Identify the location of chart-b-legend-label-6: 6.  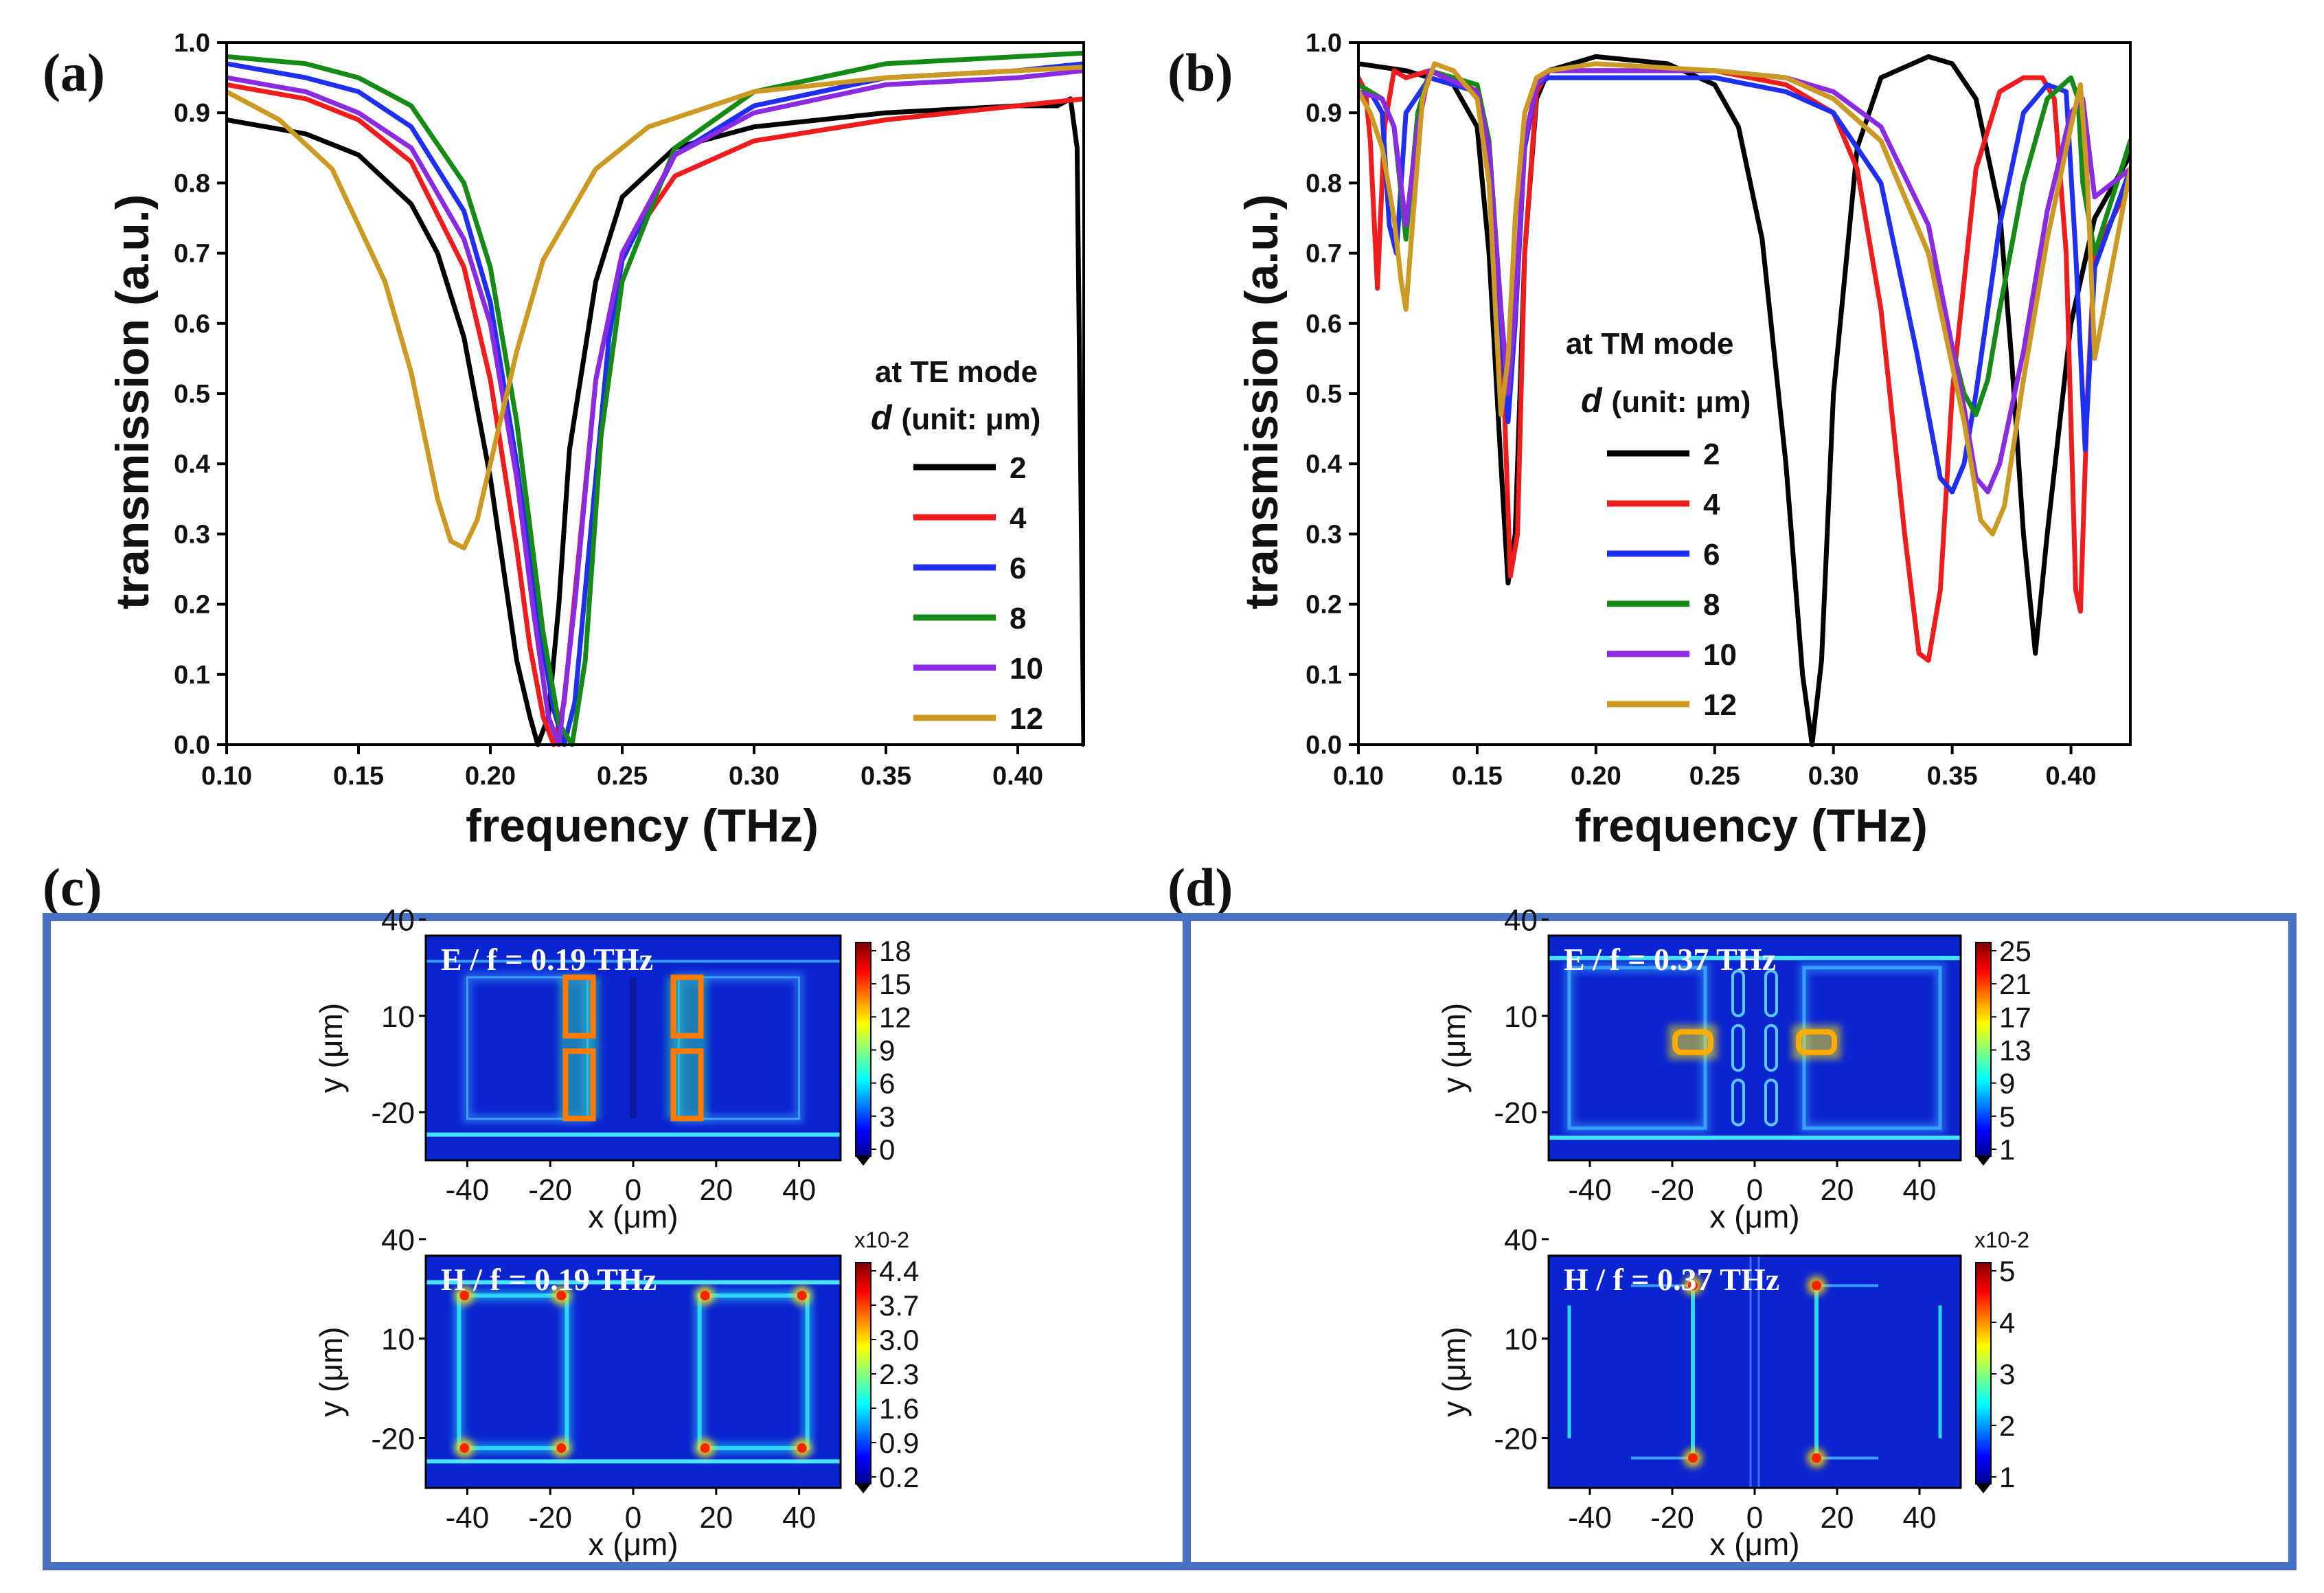
(1712, 555).